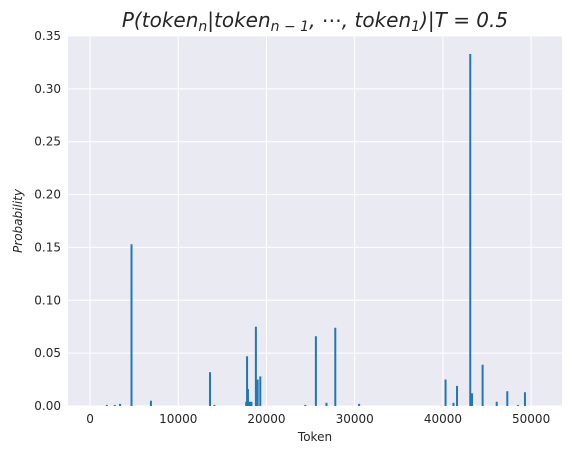 This screenshot has height=453, width=571. I want to click on chart-title: P(tokenn|tokenn − 1, ⋯, token1)|T = 0.5, so click(315, 21).